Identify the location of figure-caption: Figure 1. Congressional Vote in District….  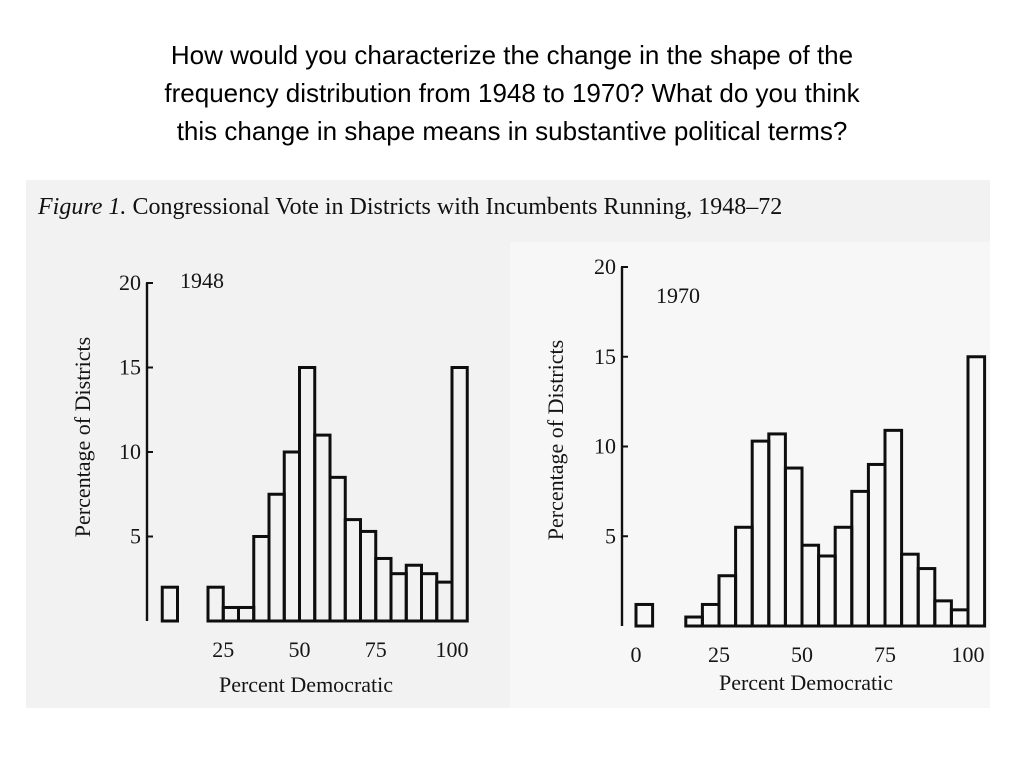
(410, 207).